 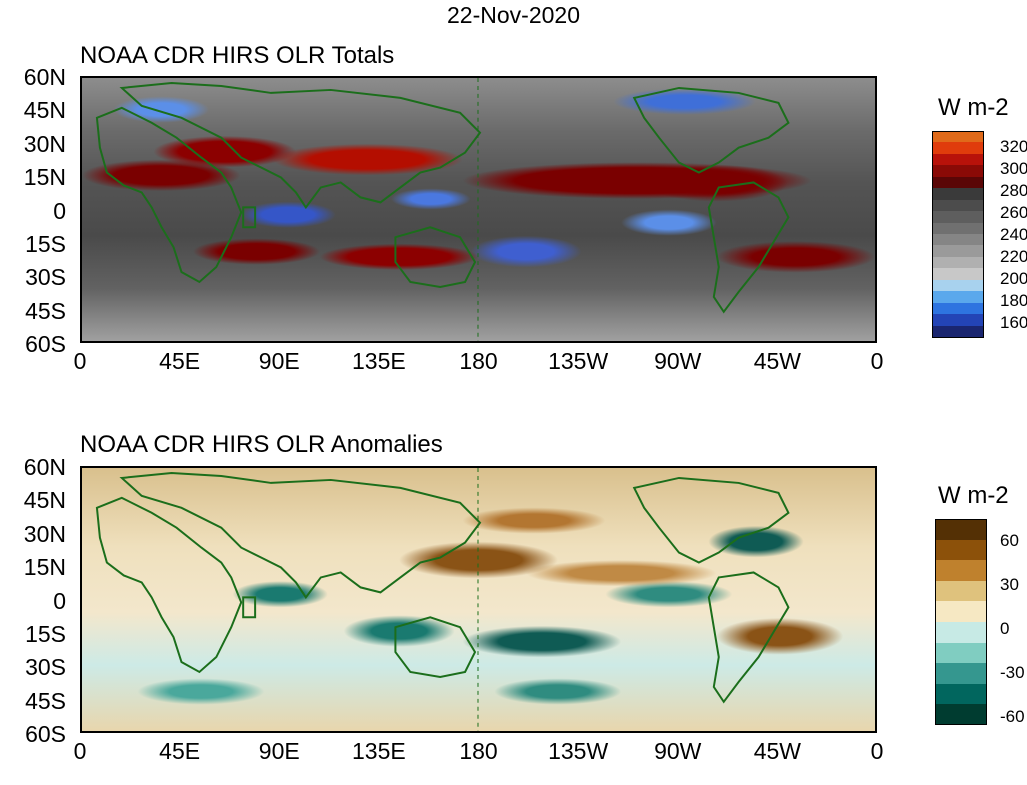 I want to click on date-title: 22-Nov-2020, so click(x=513, y=15).